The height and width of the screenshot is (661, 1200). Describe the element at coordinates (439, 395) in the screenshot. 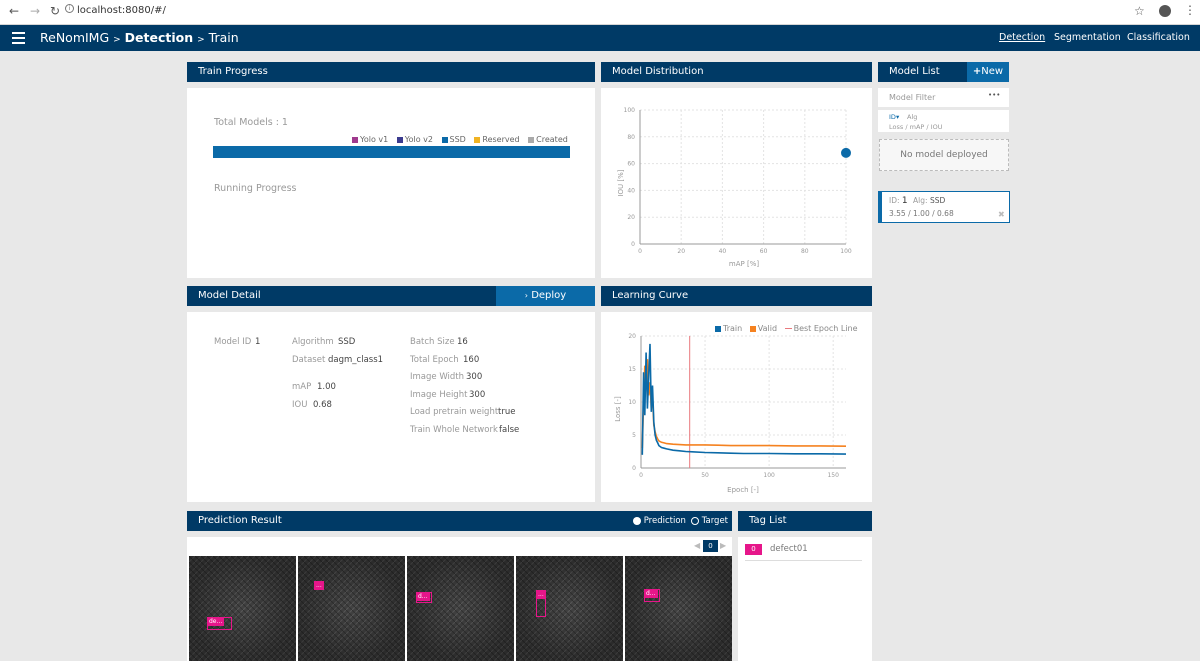

I see `image-height-label: Image Height` at that location.